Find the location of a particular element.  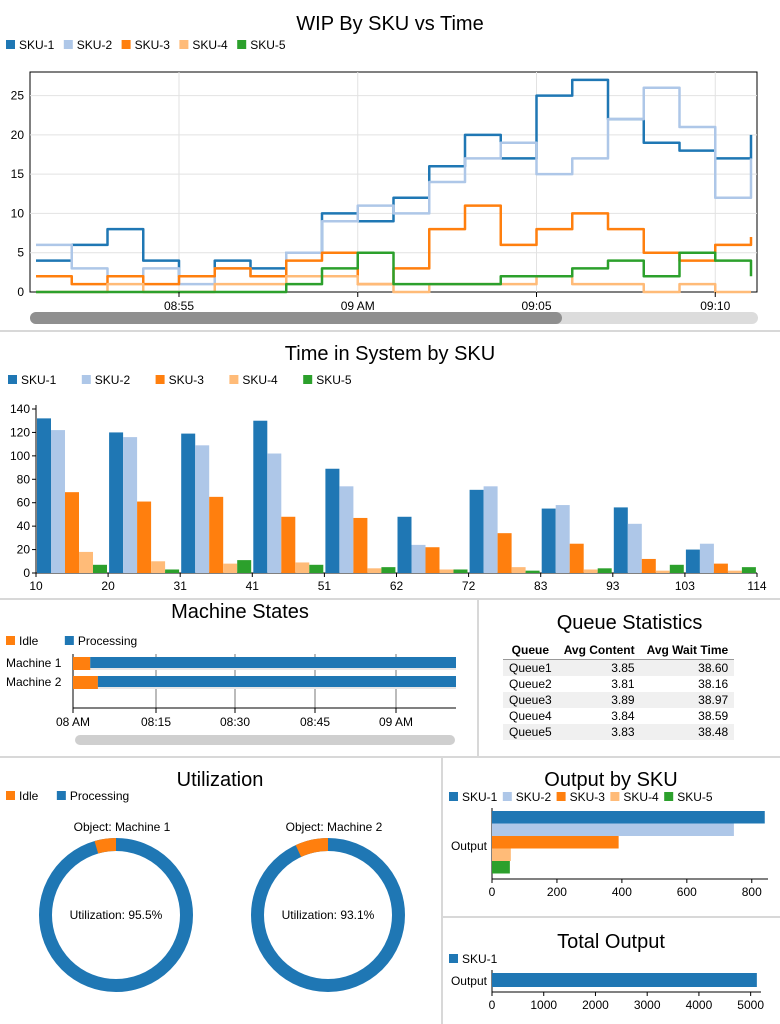

legend-label: SKU-2 is located at coordinates (534, 797).